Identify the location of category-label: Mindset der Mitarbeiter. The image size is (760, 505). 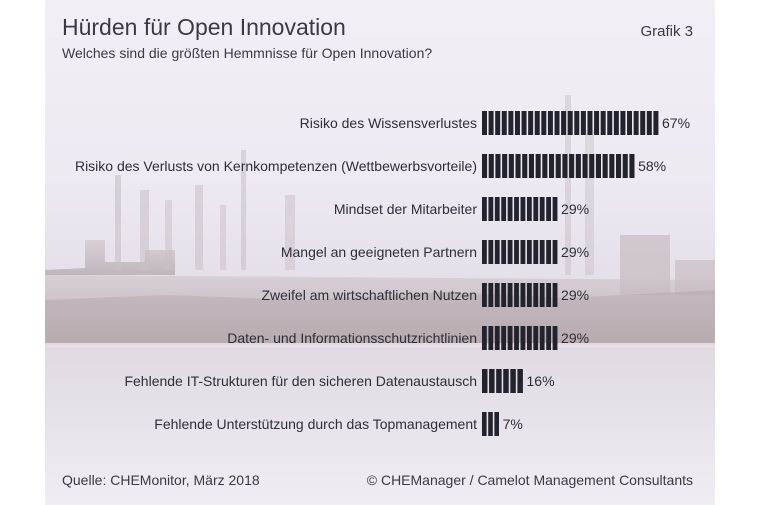
(406, 209).